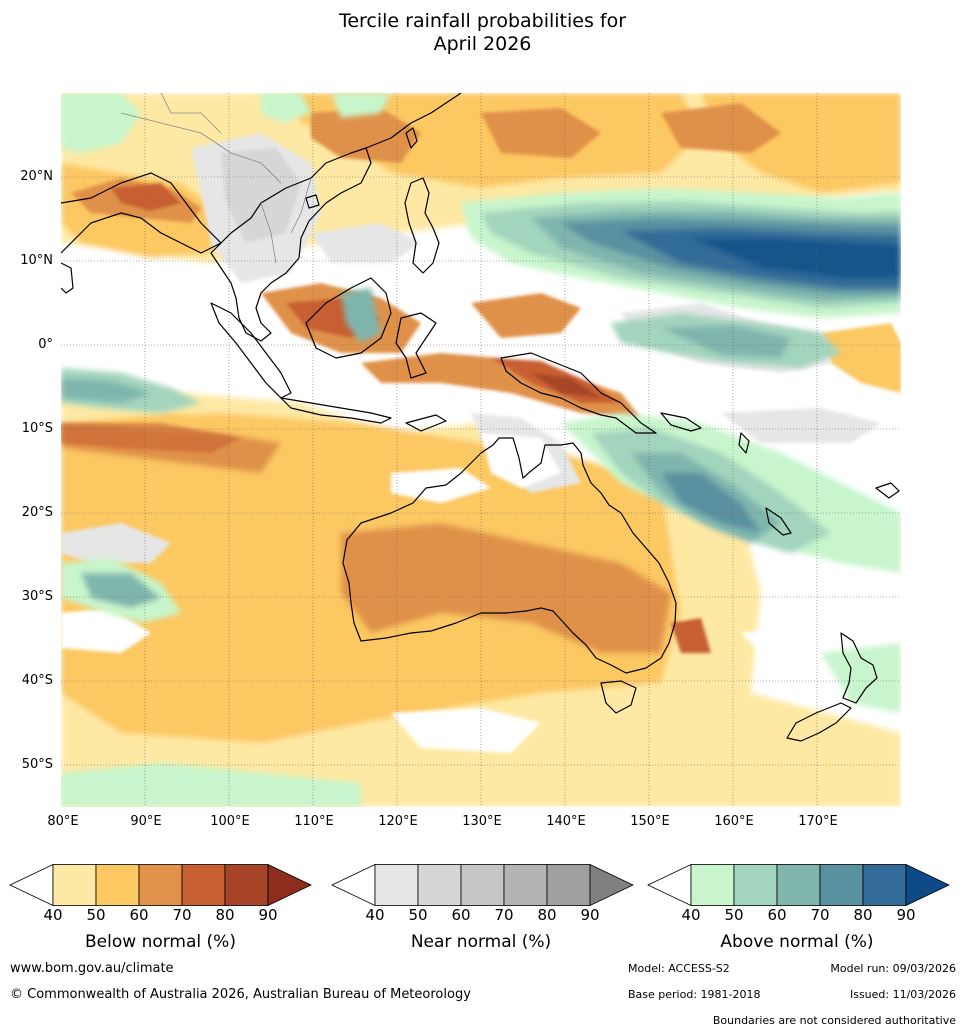 This screenshot has width=965, height=1035. Describe the element at coordinates (348, 318) in the screenshot. I see `borneo-coastline` at that location.